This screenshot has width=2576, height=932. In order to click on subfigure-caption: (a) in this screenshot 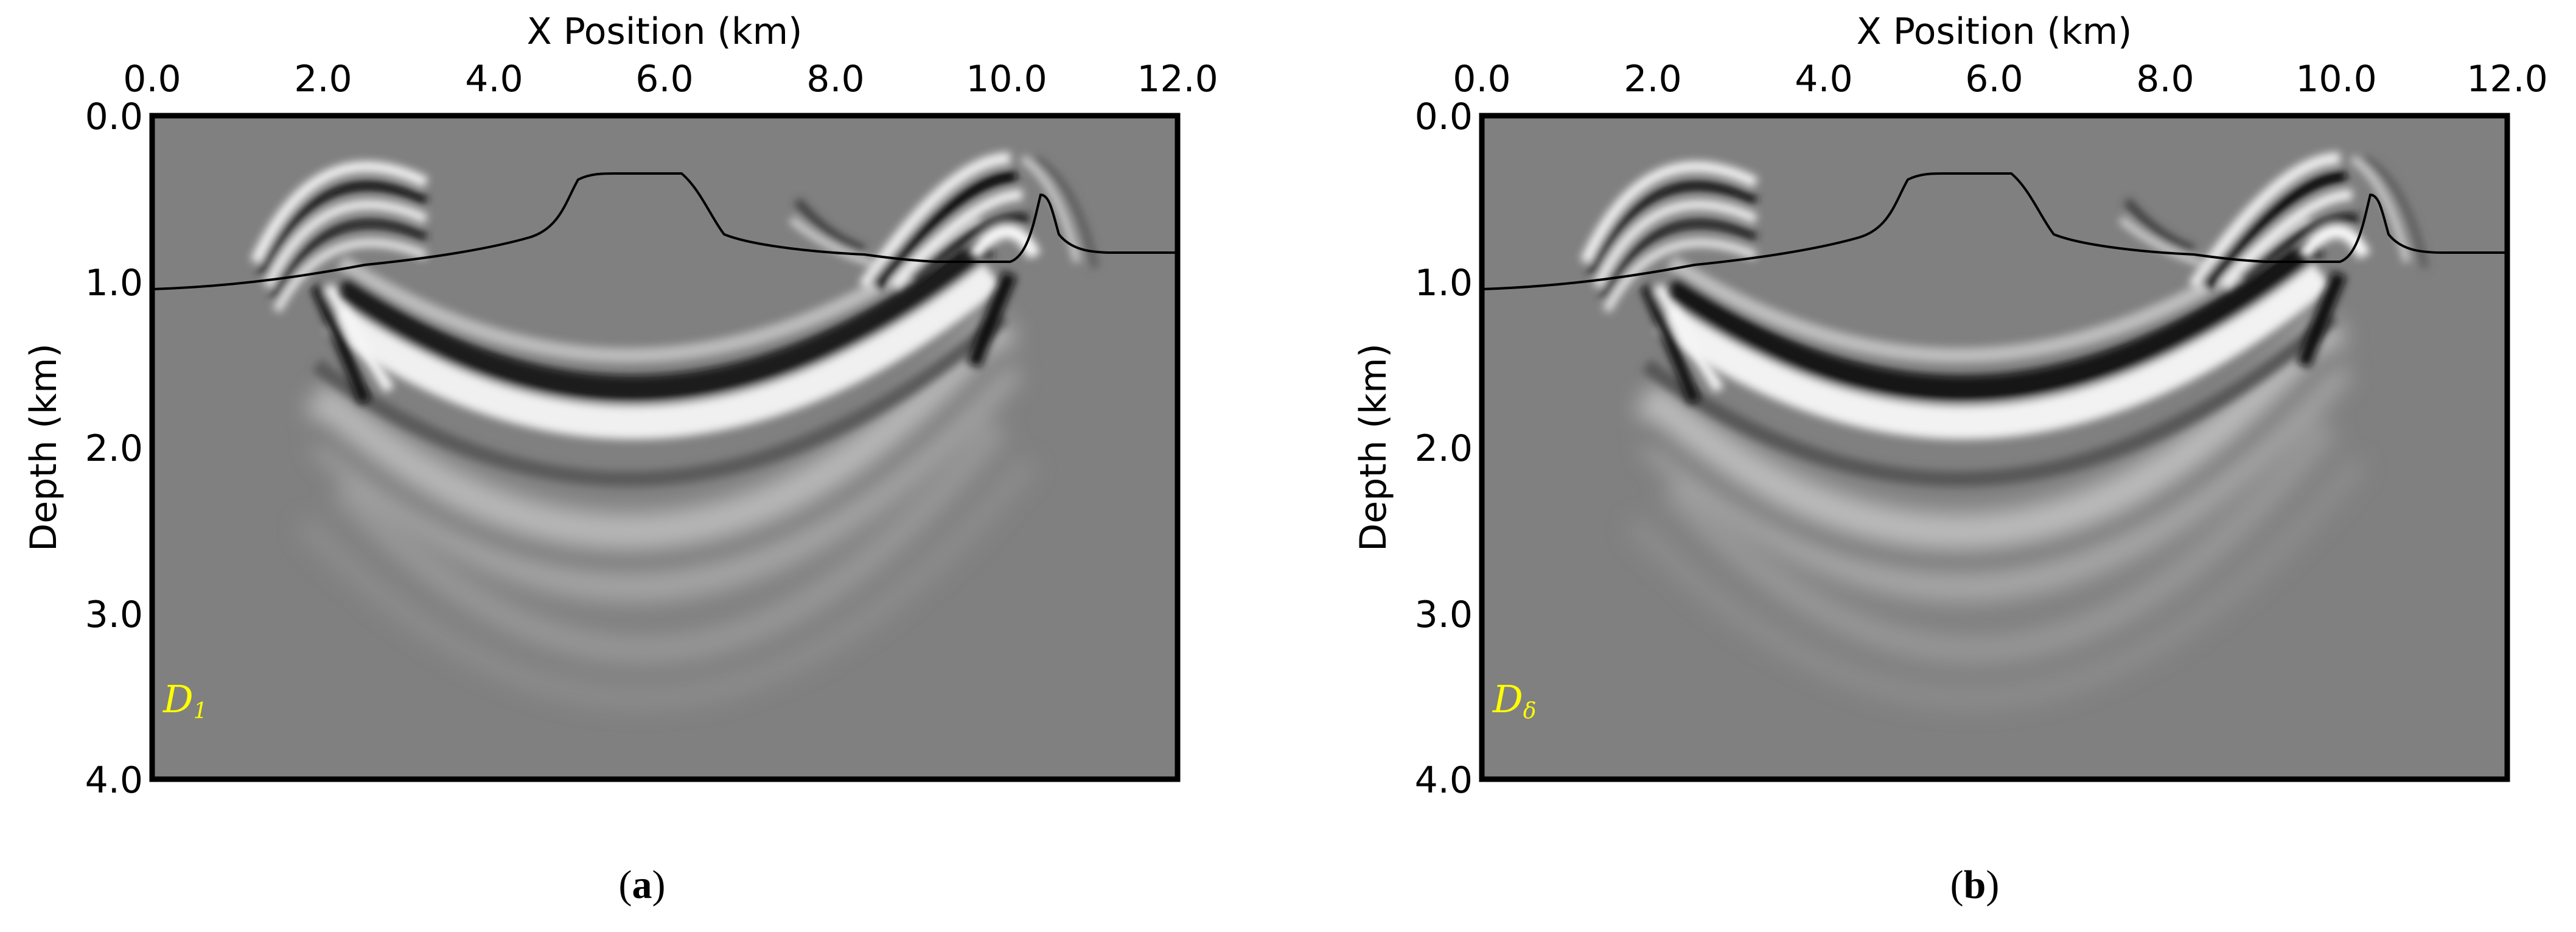, I will do `click(642, 885)`.